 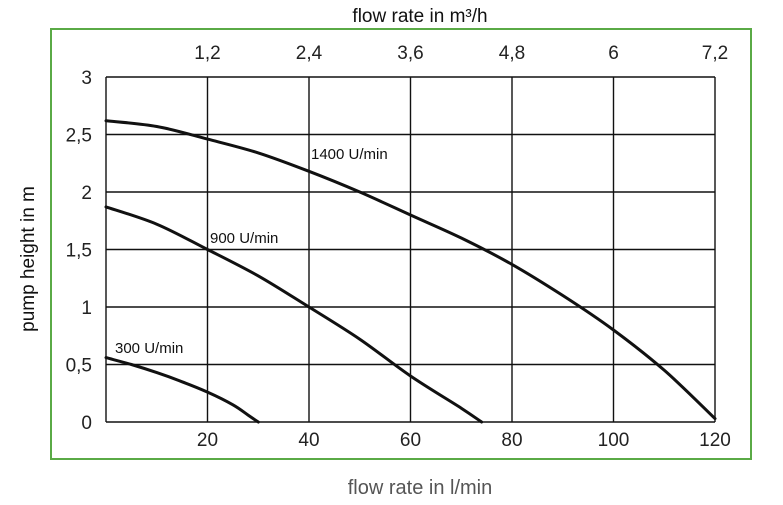 I want to click on y-tick-label: 1, so click(x=86, y=308).